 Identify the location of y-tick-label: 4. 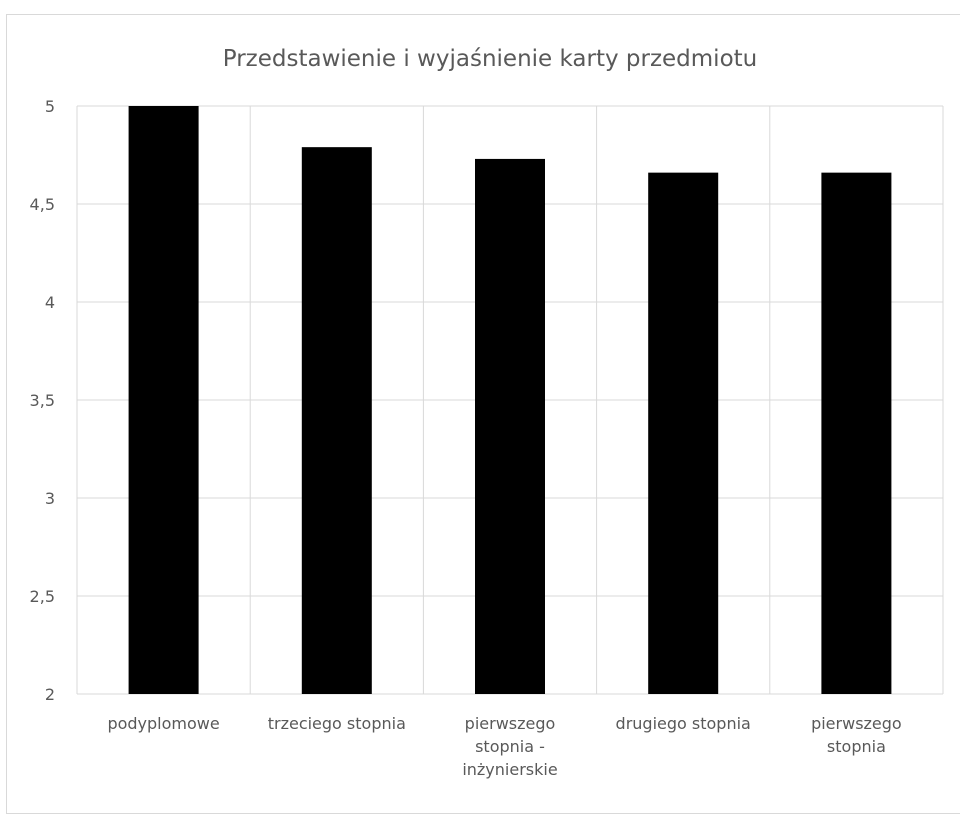
(50, 302).